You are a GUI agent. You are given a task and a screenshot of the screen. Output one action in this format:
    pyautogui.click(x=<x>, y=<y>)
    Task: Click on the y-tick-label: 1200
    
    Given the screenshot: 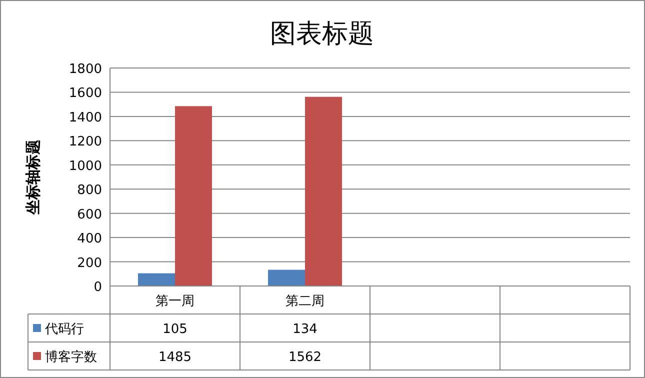 What is the action you would take?
    pyautogui.click(x=85, y=142)
    